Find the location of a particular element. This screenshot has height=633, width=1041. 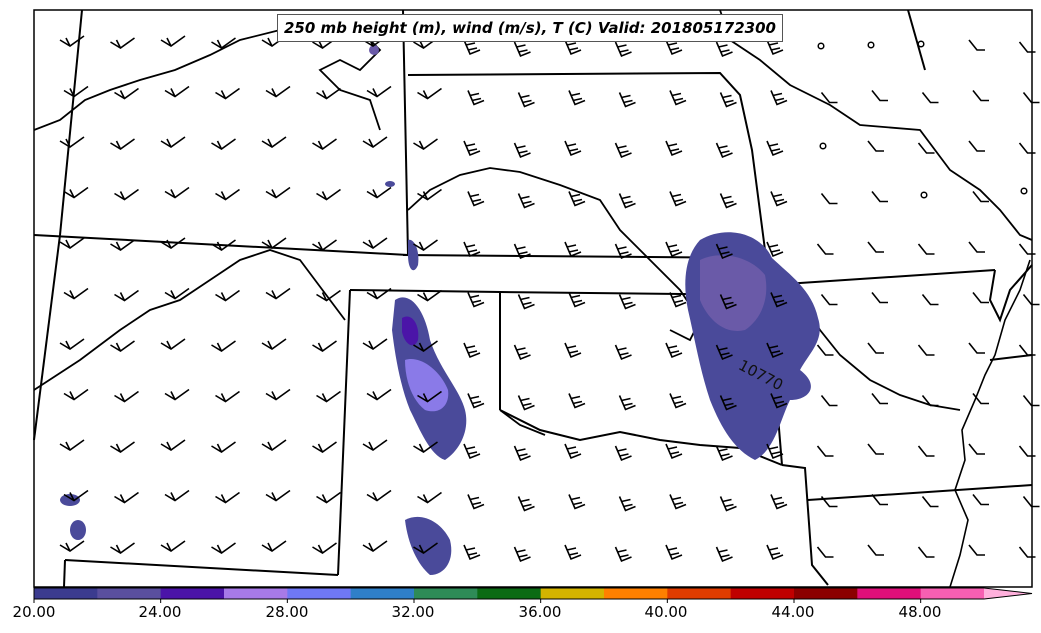

colorbar-outline is located at coordinates (533, 593).